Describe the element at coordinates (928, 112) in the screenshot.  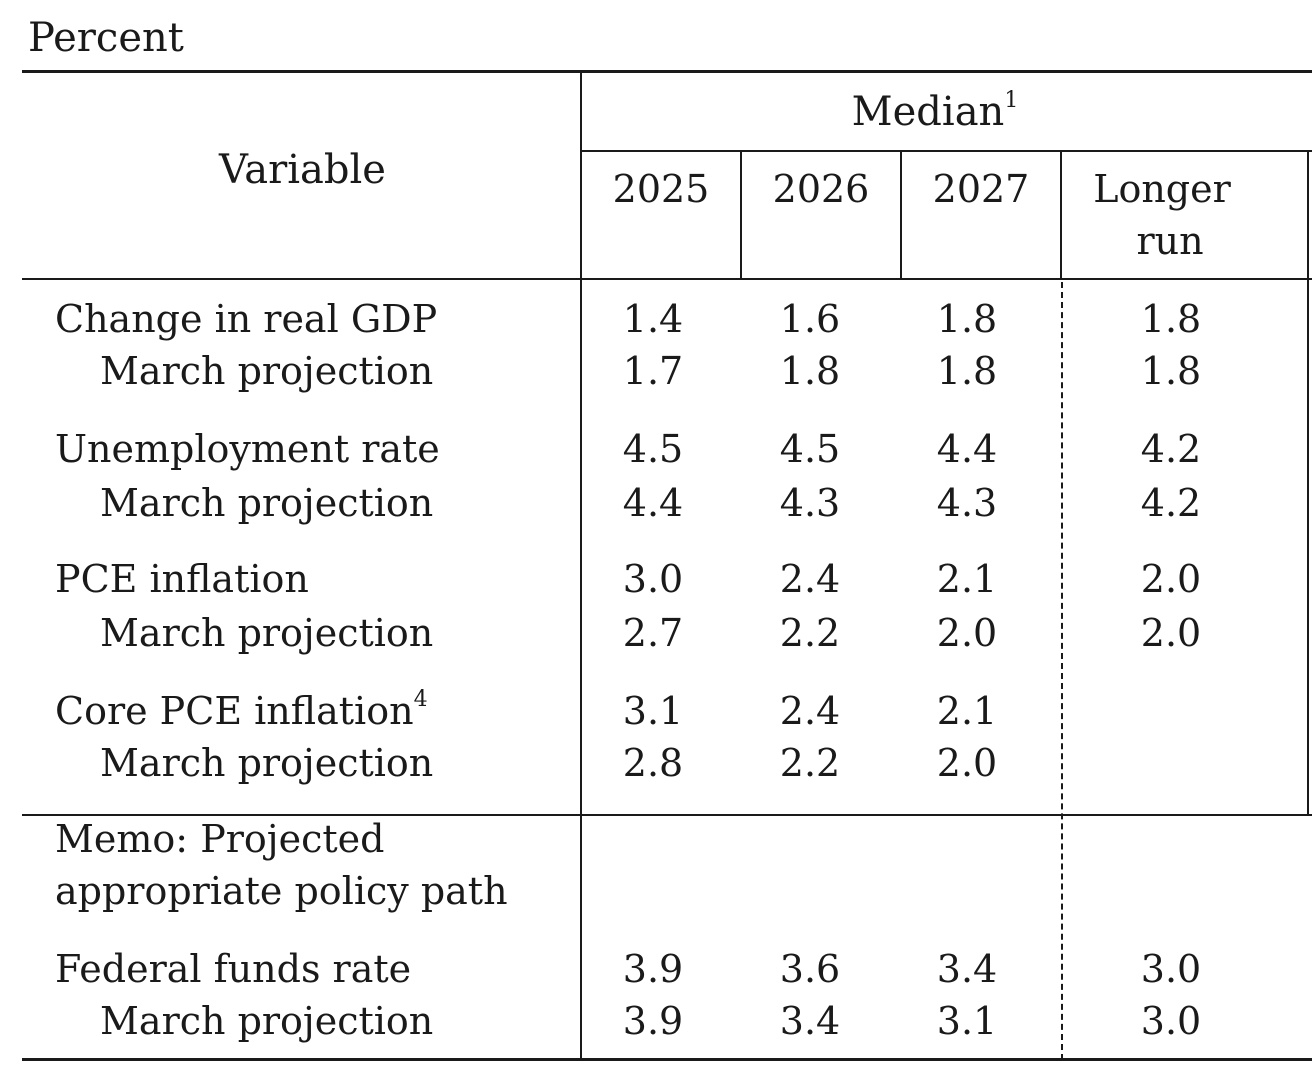
I see `median-header-label: Median` at that location.